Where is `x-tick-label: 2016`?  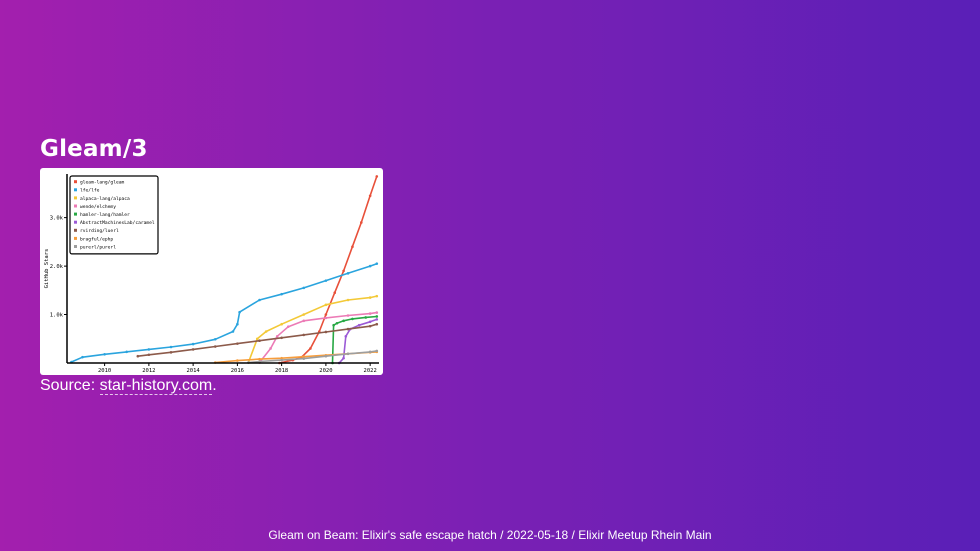 x-tick-label: 2016 is located at coordinates (237, 371).